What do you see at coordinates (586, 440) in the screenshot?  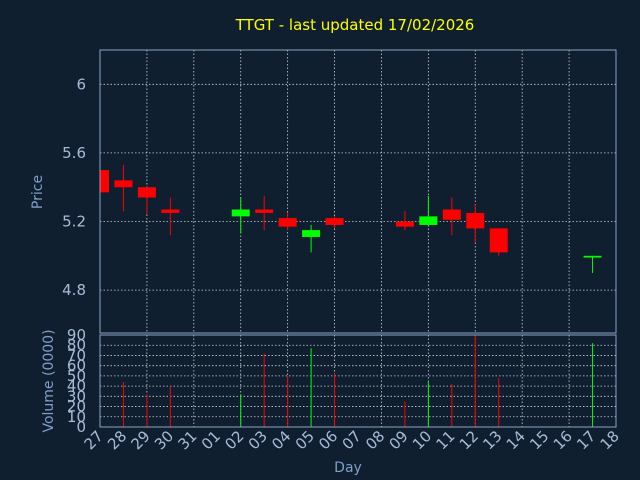 I see `x-tick-label: 17` at bounding box center [586, 440].